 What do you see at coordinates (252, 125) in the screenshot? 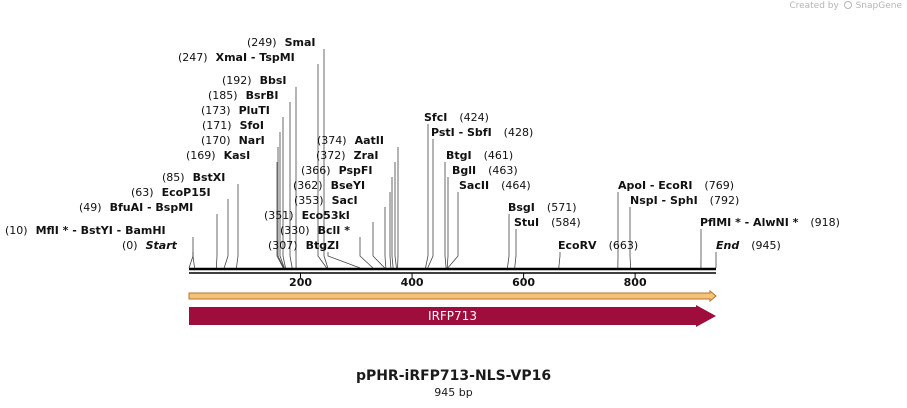
I see `site-name: SfoI` at bounding box center [252, 125].